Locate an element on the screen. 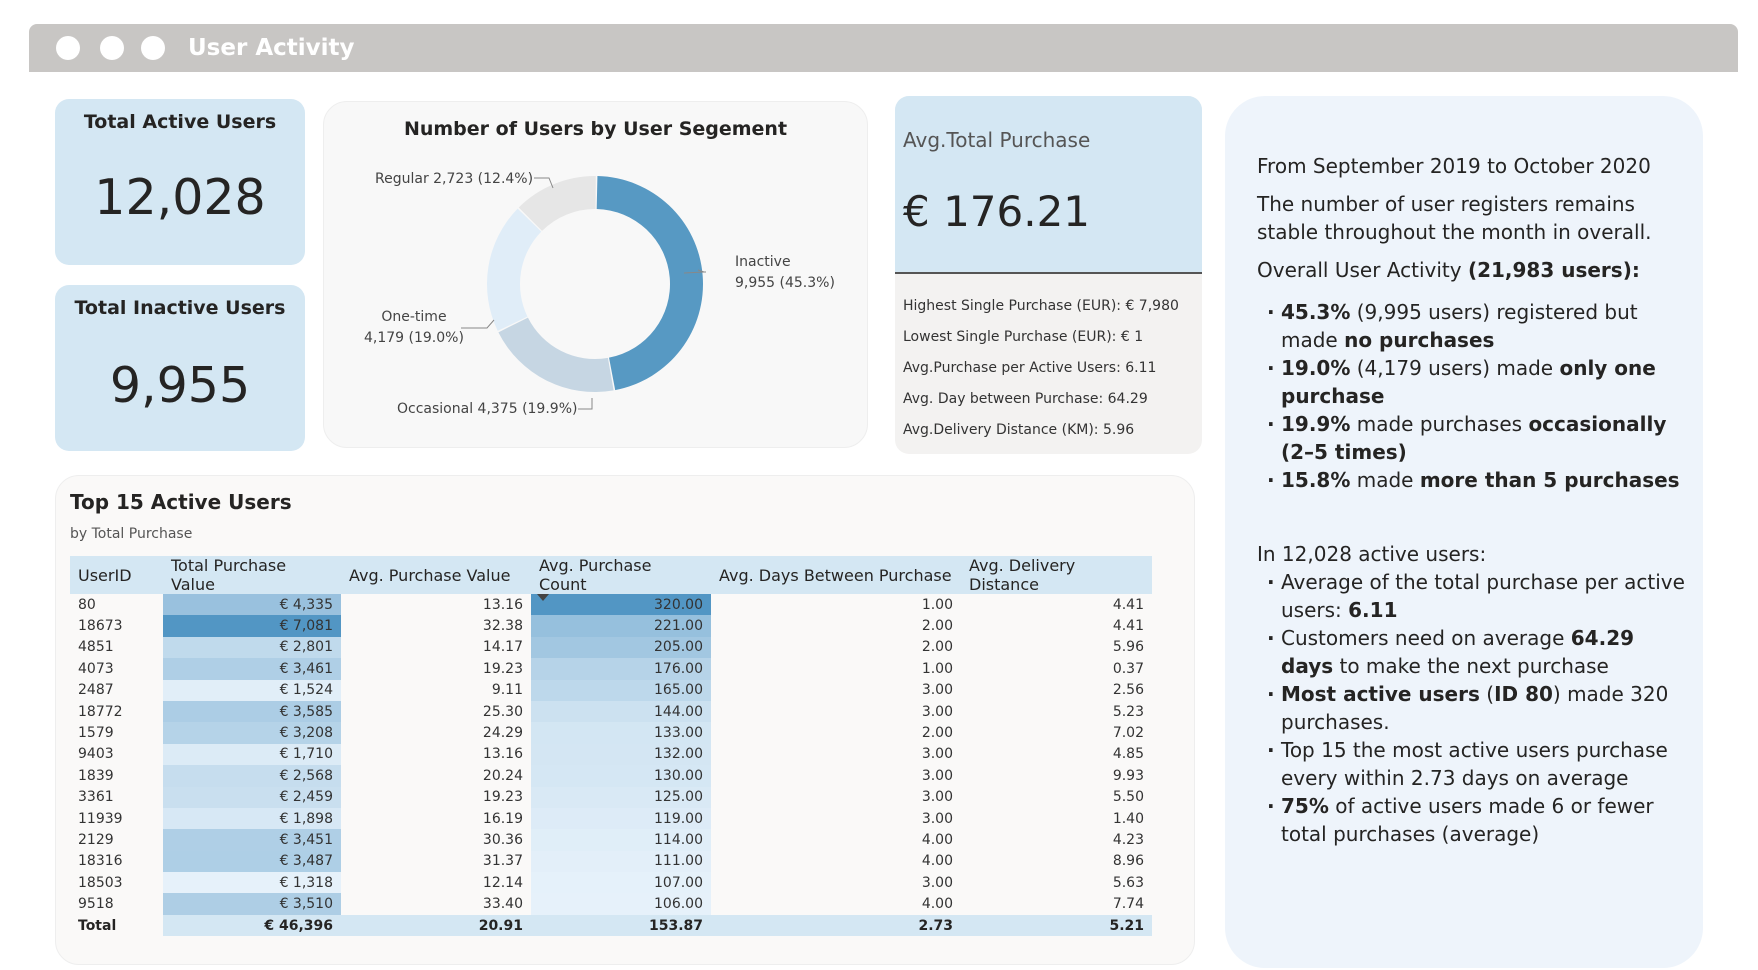 The height and width of the screenshot is (970, 1758). cell-total-purchase-value: € 1,318 is located at coordinates (252, 883).